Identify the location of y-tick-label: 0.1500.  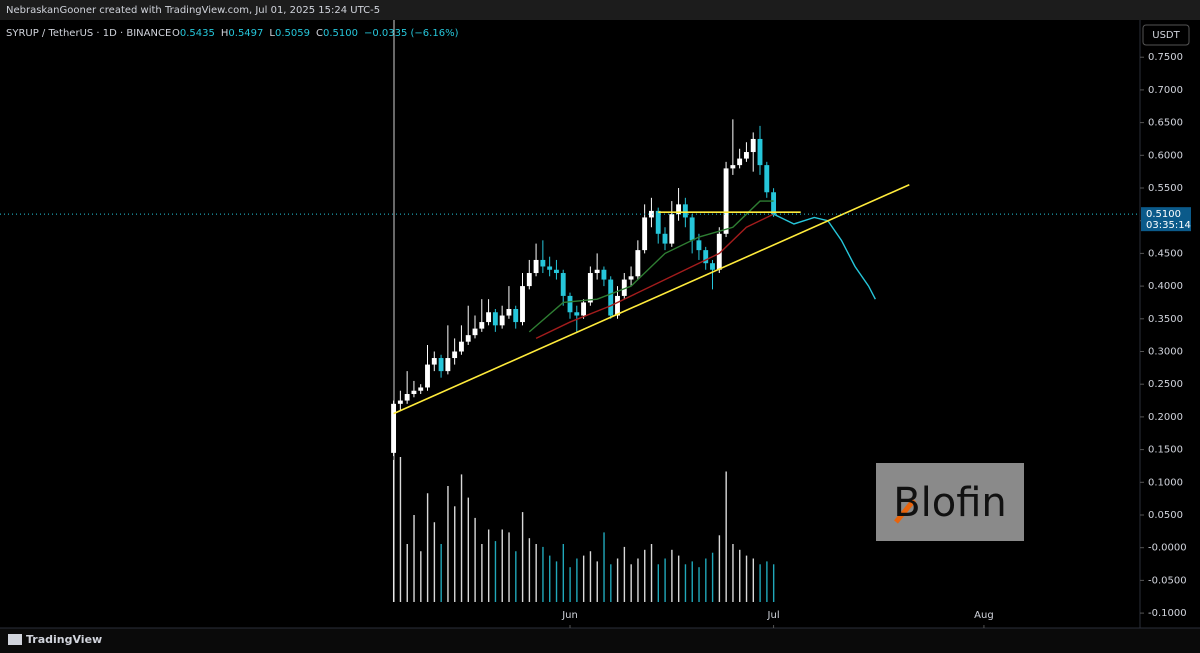
(1165, 450).